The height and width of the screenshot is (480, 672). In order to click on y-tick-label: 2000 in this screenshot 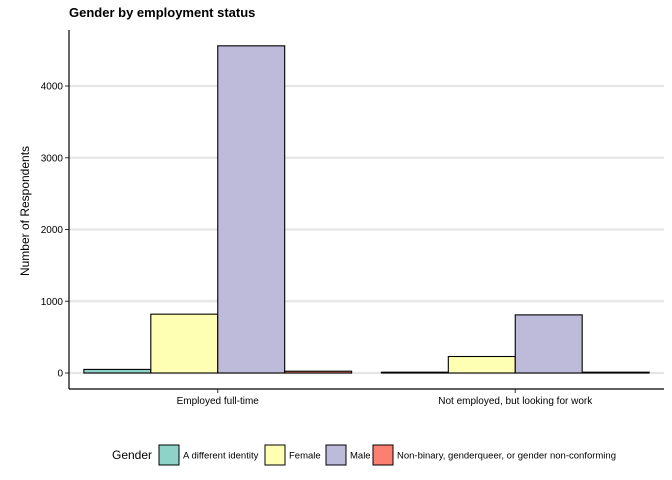, I will do `click(52, 230)`.